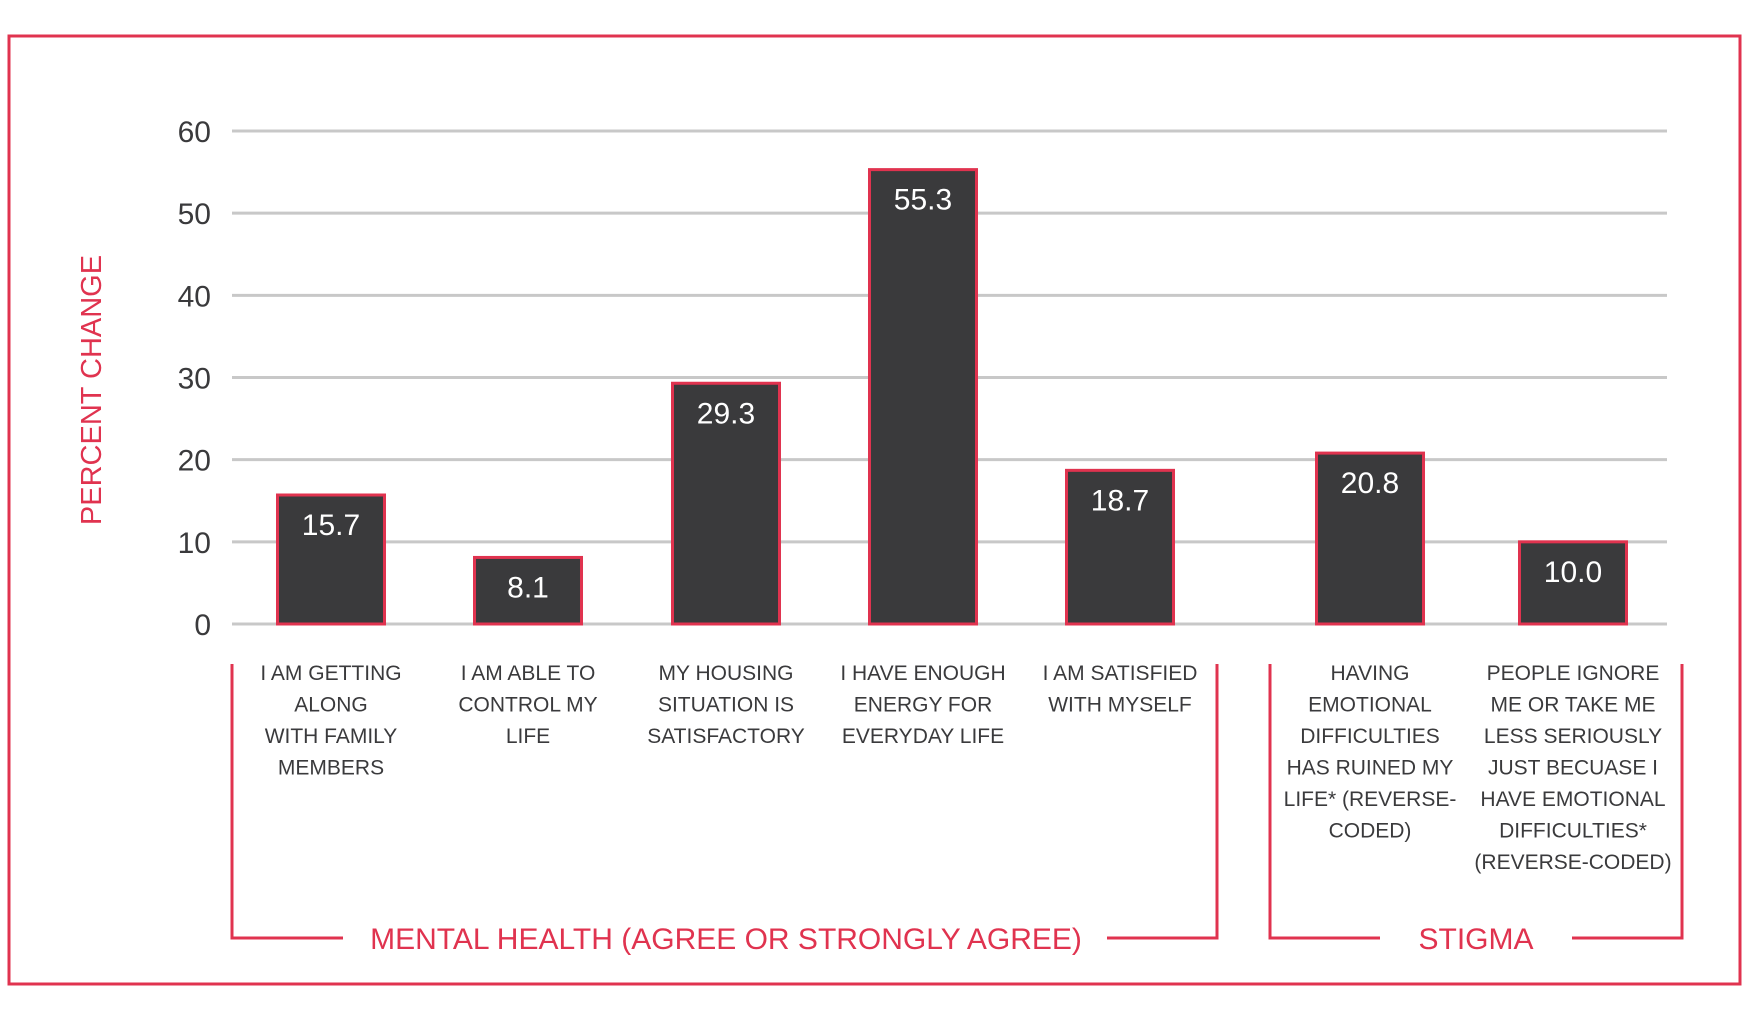 The height and width of the screenshot is (1027, 1750). What do you see at coordinates (726, 673) in the screenshot?
I see `category-label-line: MY HOUSING` at bounding box center [726, 673].